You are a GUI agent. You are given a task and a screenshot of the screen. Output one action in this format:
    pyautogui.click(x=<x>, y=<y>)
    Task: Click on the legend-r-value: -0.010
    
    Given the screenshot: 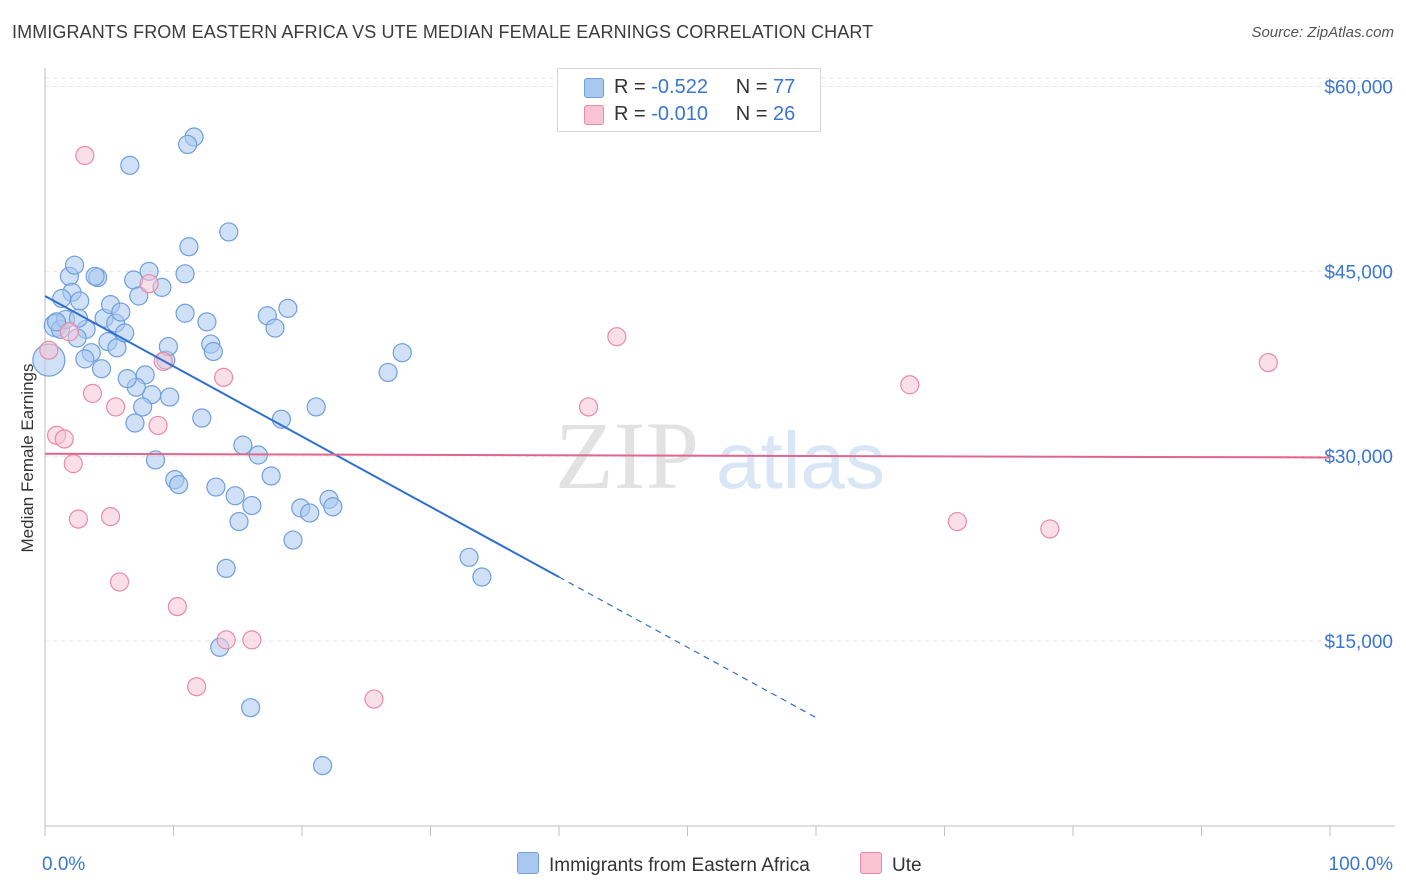 What is the action you would take?
    pyautogui.click(x=679, y=114)
    